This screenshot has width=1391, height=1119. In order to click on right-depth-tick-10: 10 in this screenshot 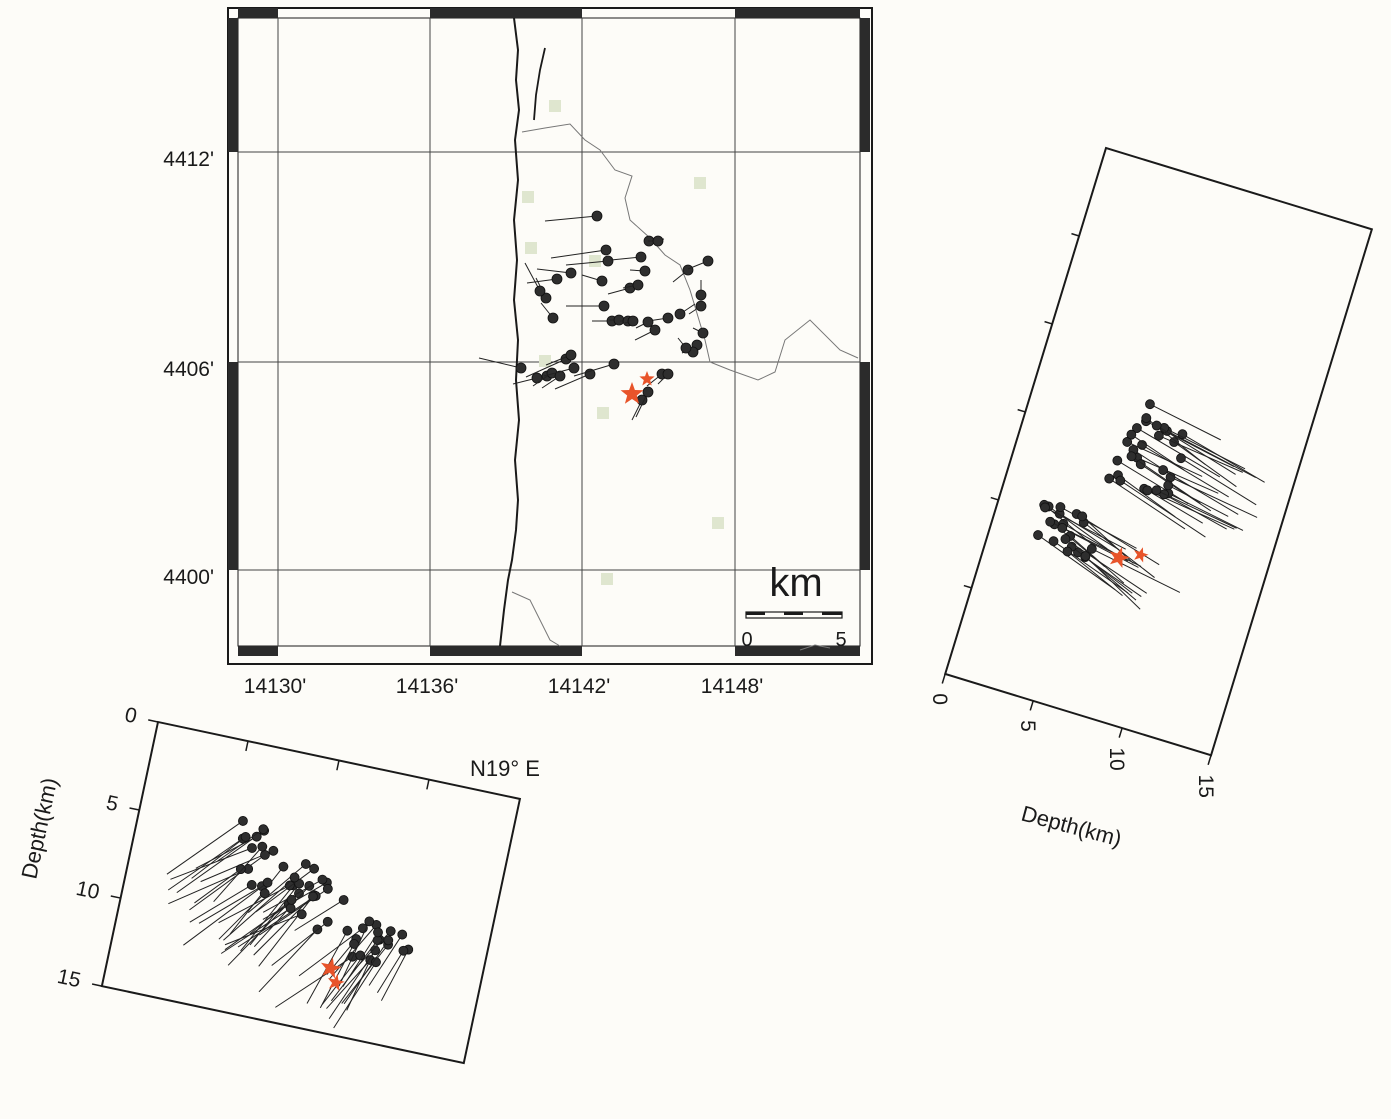, I will do `click(1116, 758)`.